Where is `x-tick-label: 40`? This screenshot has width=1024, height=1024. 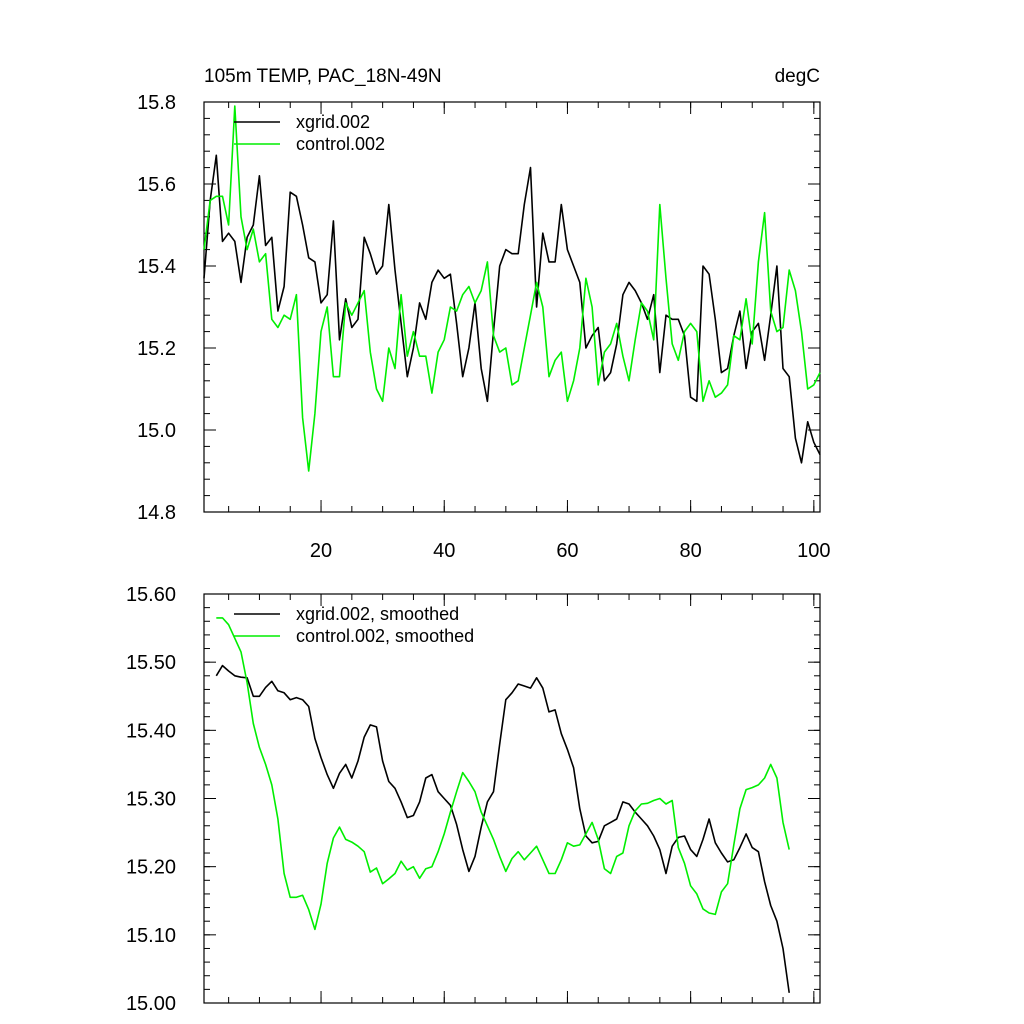
x-tick-label: 40 is located at coordinates (444, 551).